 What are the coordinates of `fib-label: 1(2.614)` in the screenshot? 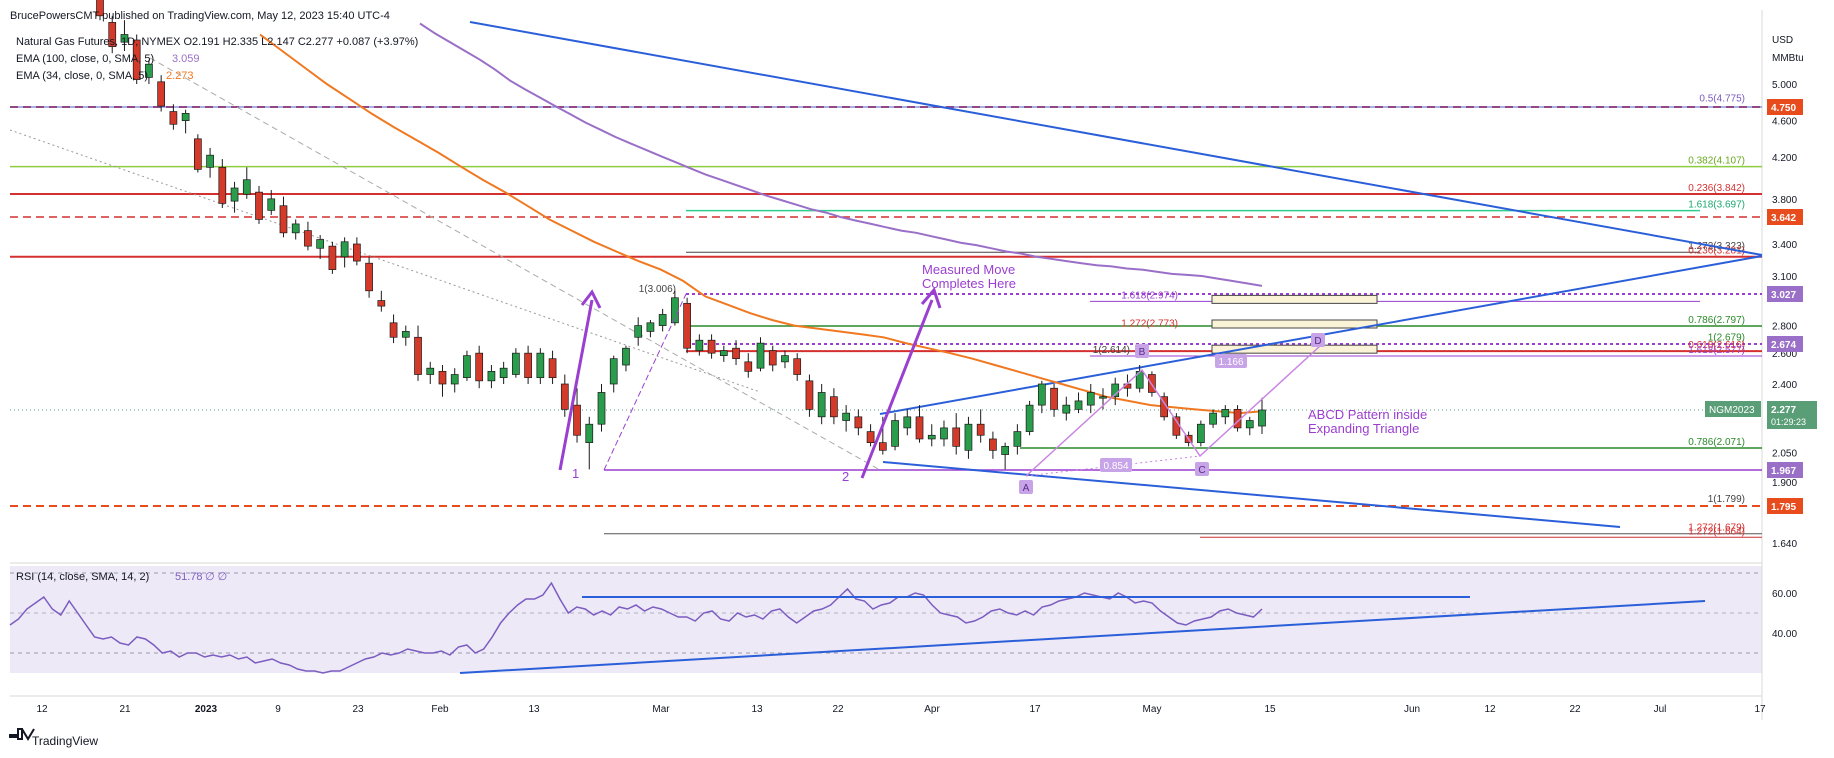 It's located at (1111, 350).